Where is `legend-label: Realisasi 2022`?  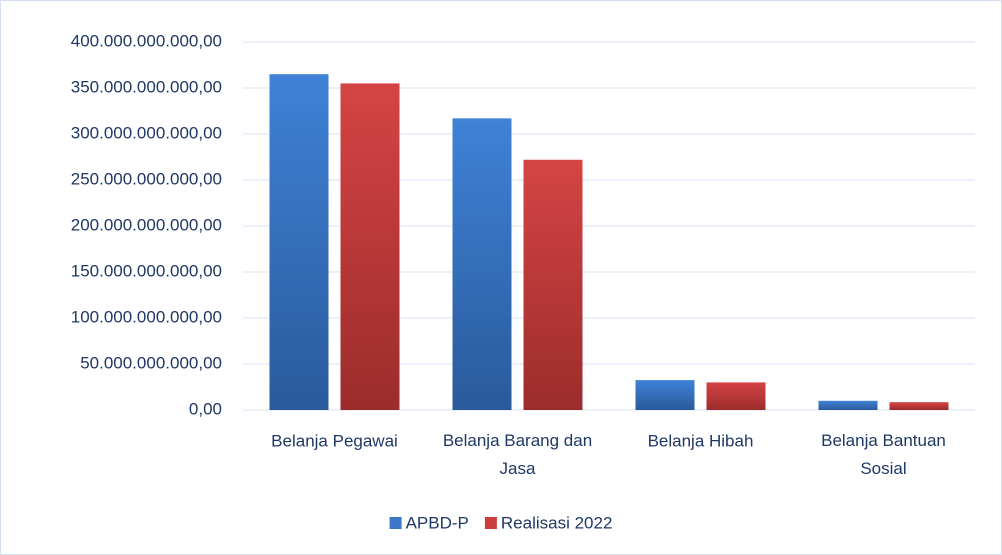
legend-label: Realisasi 2022 is located at coordinates (557, 522).